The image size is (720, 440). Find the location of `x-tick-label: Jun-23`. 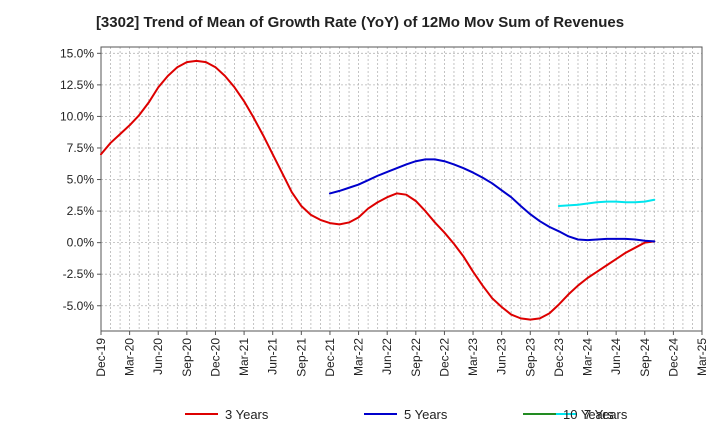

x-tick-label: Jun-23 is located at coordinates (502, 356).